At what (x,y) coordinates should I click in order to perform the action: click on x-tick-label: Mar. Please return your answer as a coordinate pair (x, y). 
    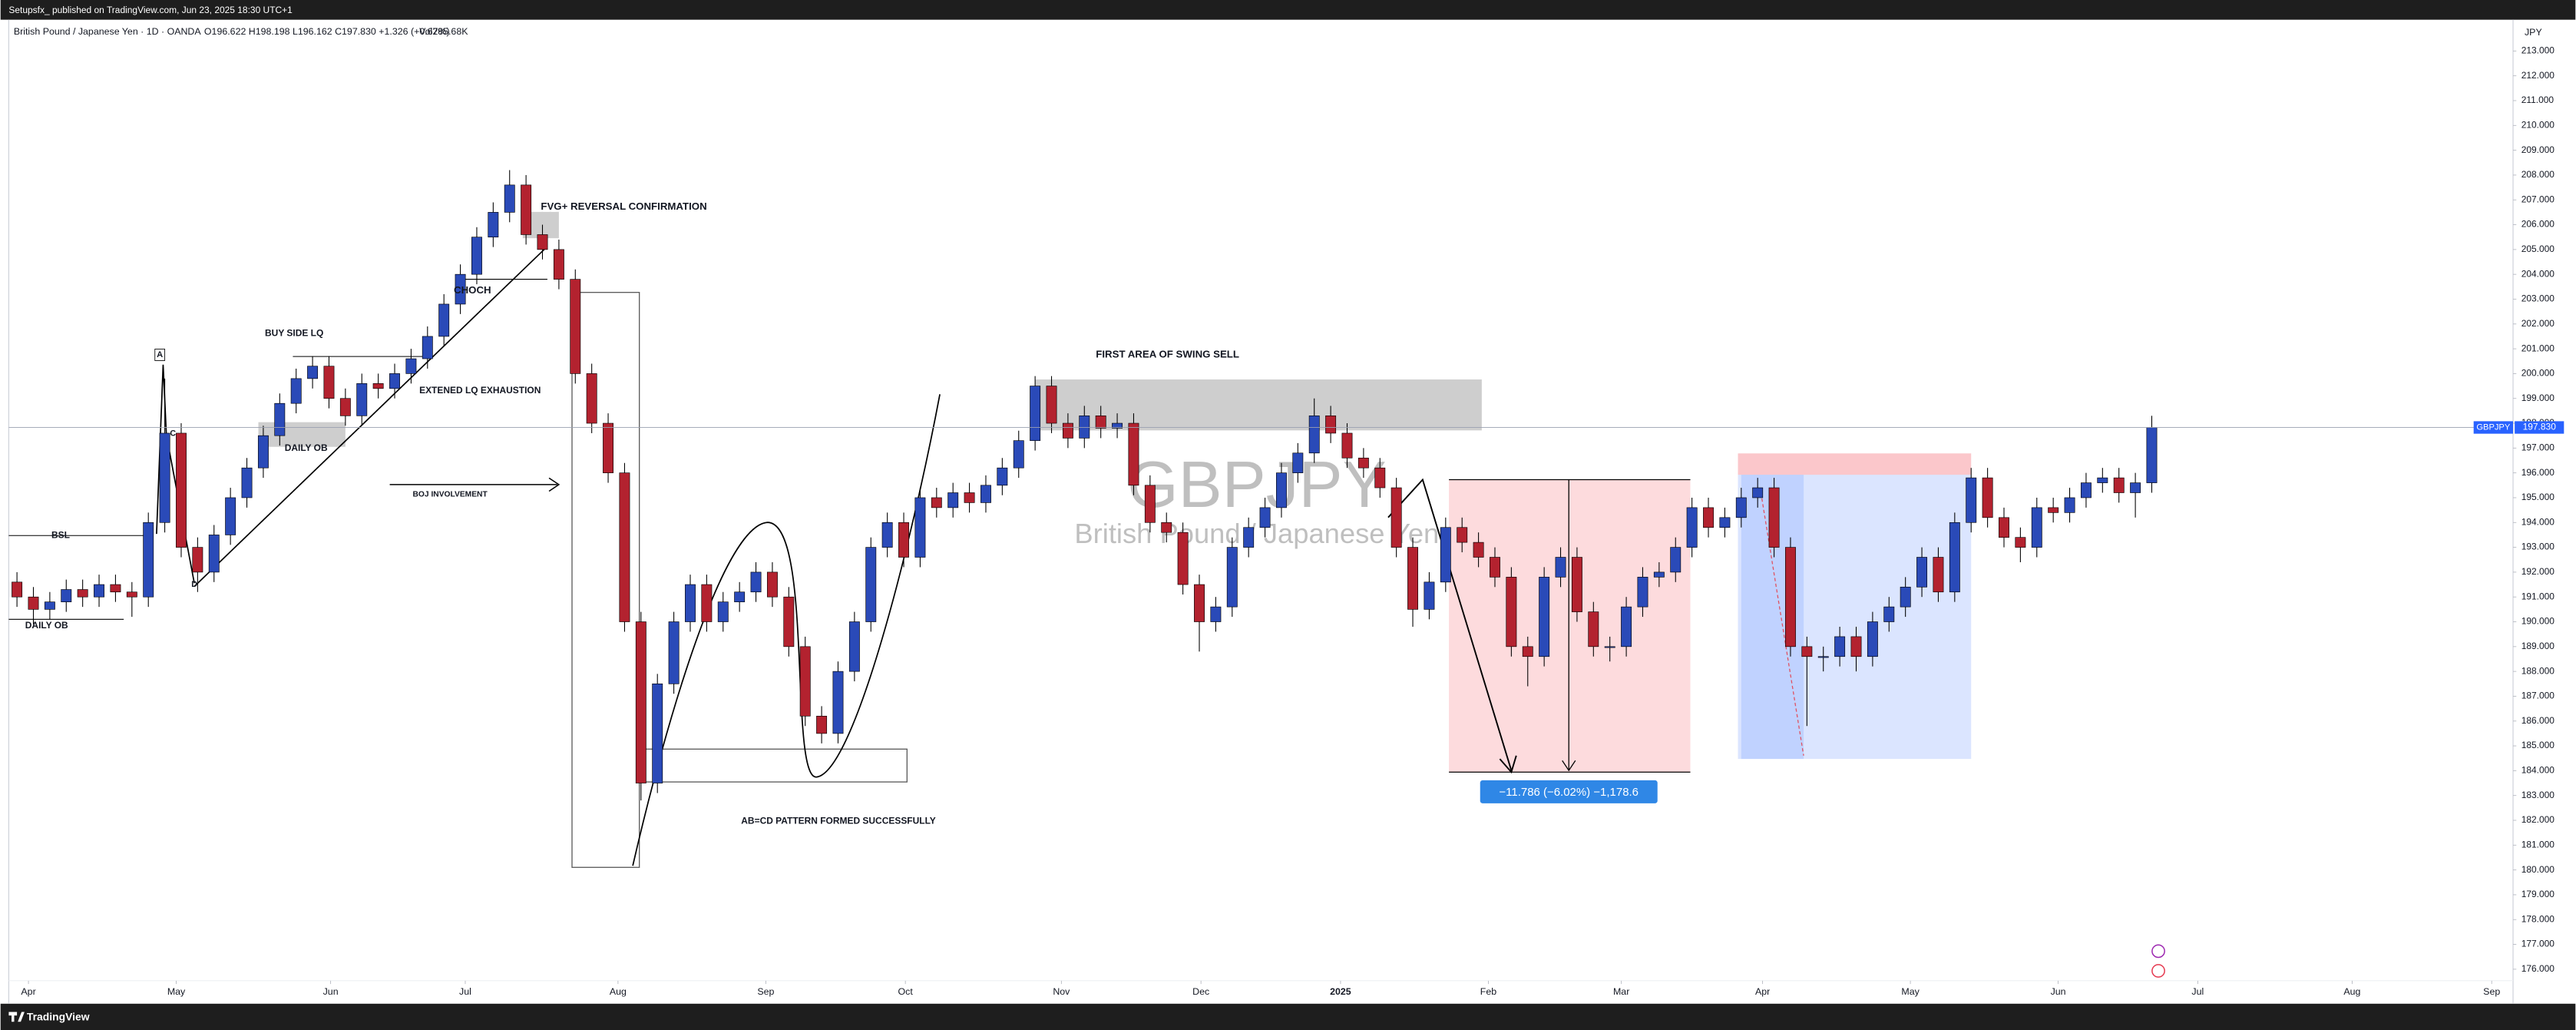
    Looking at the image, I should click on (1621, 991).